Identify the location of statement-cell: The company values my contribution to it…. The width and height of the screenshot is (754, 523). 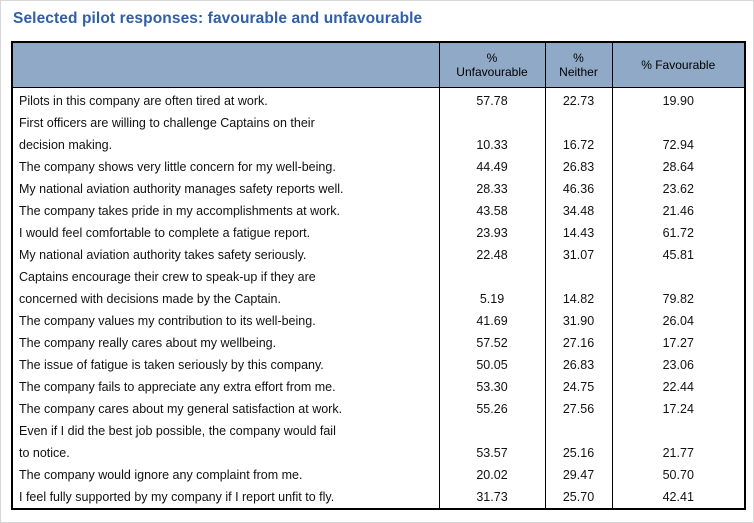
(225, 321).